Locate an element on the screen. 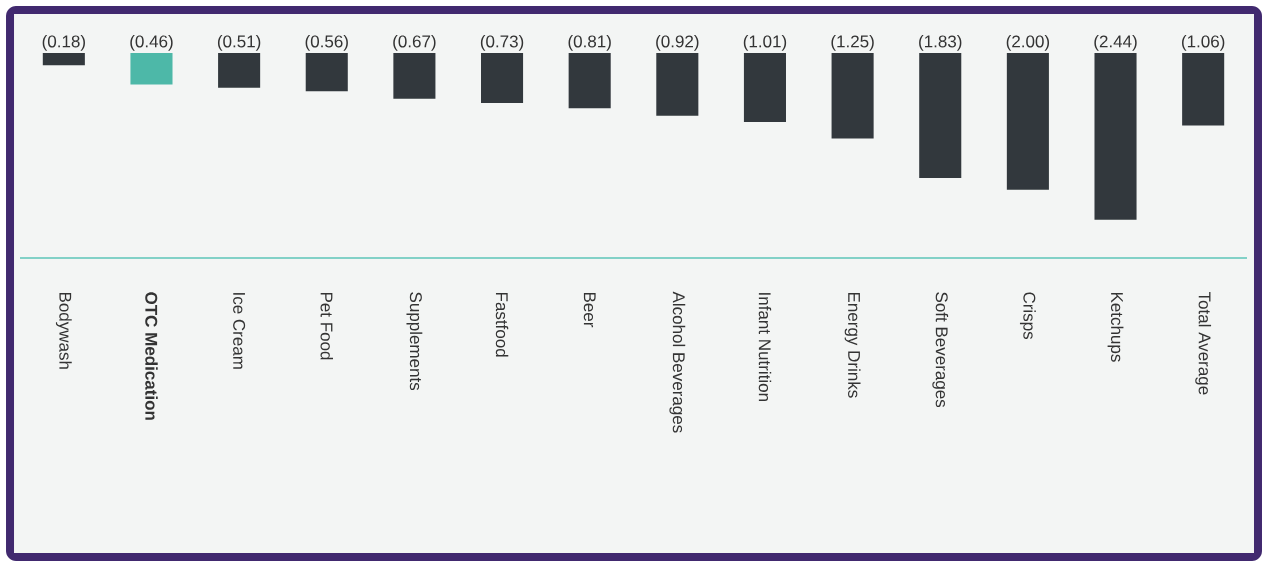 Image resolution: width=1275 pixels, height=565 pixels. x-tick-label: Ice Cream is located at coordinates (239, 331).